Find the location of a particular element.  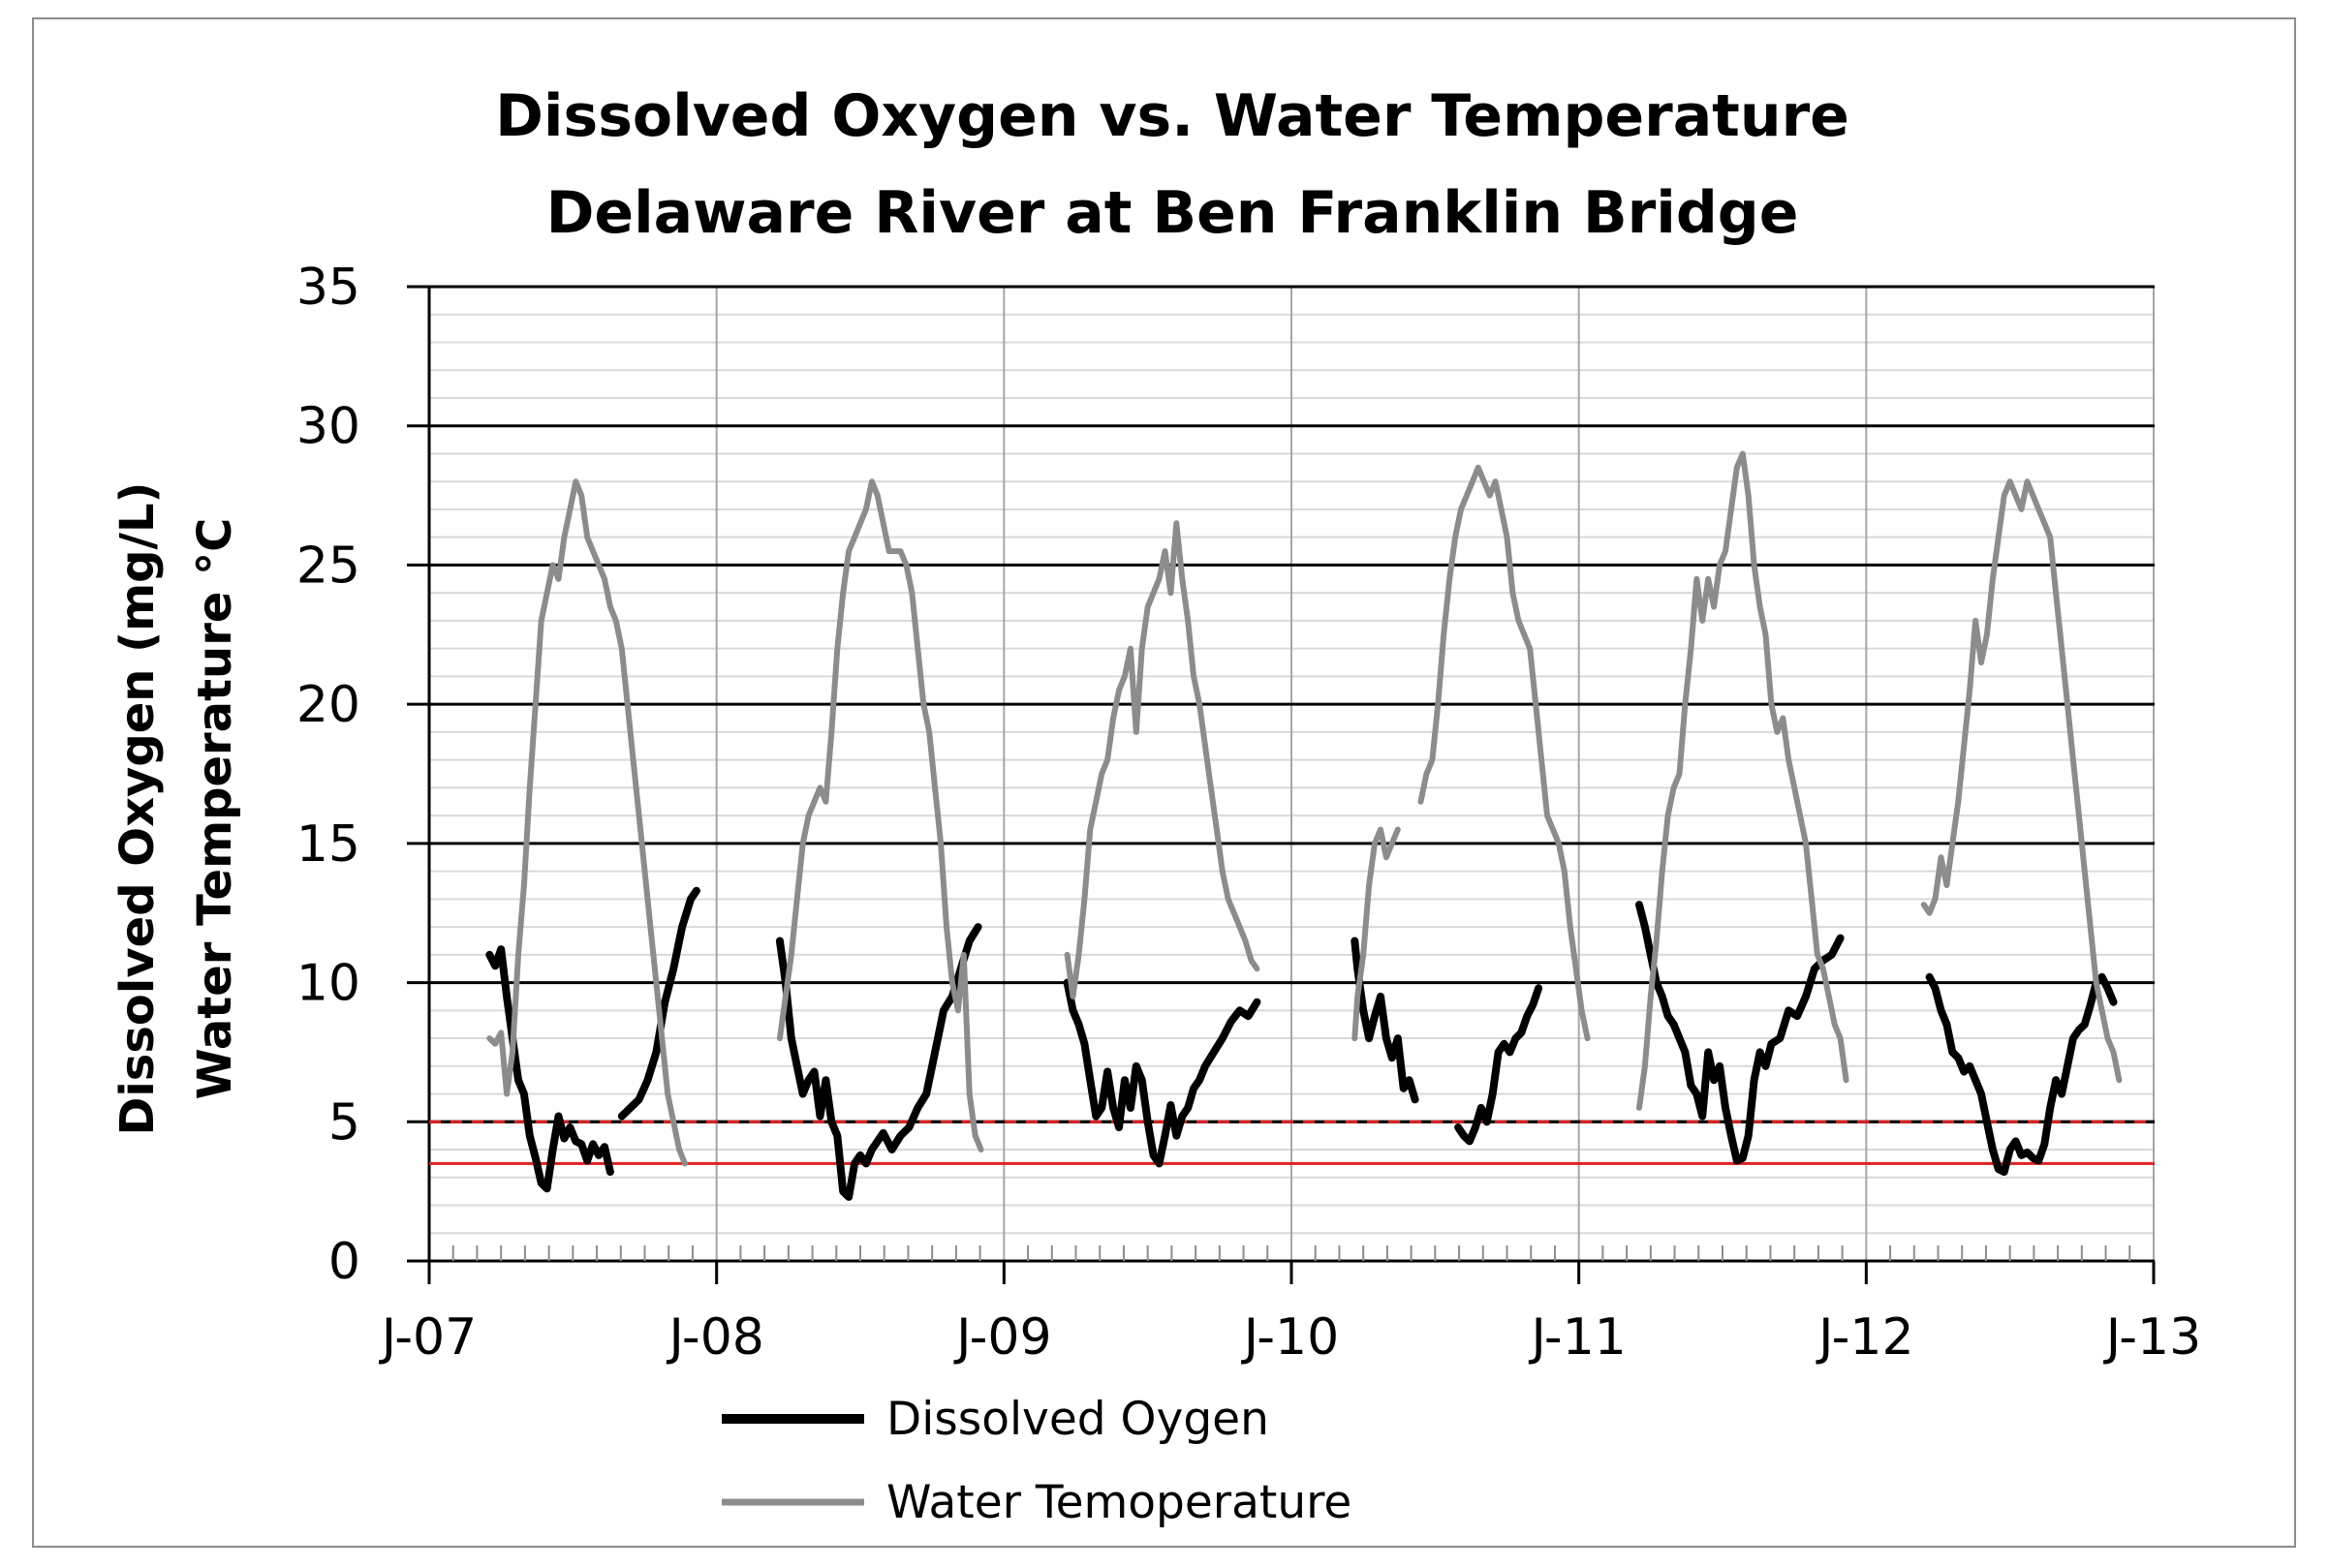

legend-label-water-temperature: Water Temoperature is located at coordinates (1119, 1502).